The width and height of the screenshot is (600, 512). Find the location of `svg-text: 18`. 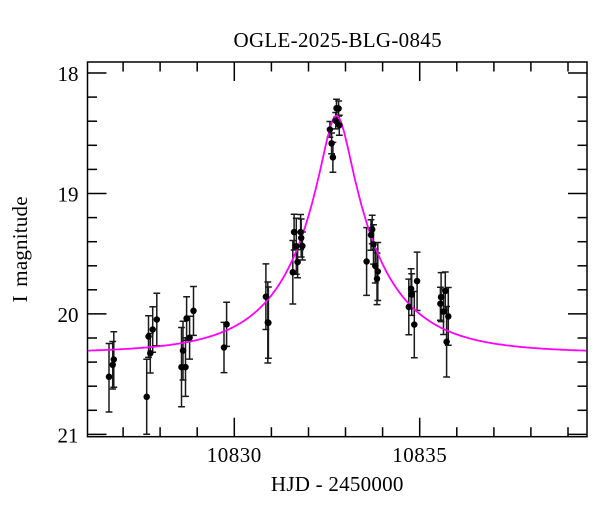

svg-text: 18 is located at coordinates (68, 74).